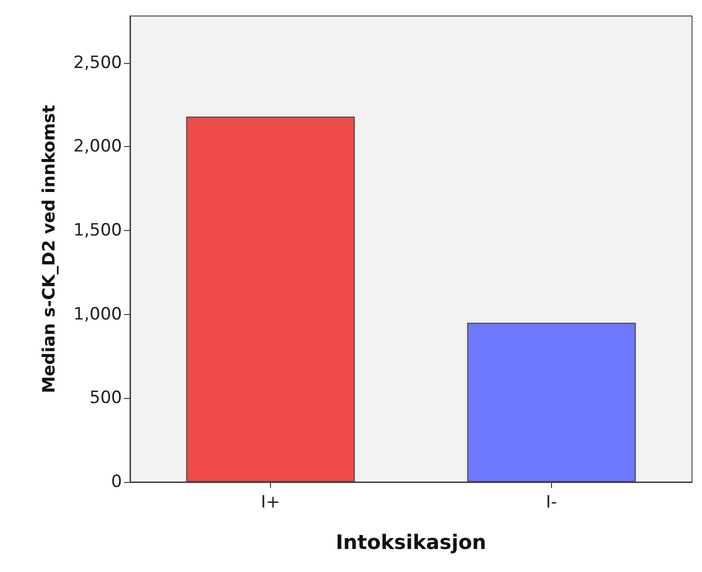 This screenshot has width=702, height=572. Describe the element at coordinates (270, 502) in the screenshot. I see `x-tick-label: I+` at that location.